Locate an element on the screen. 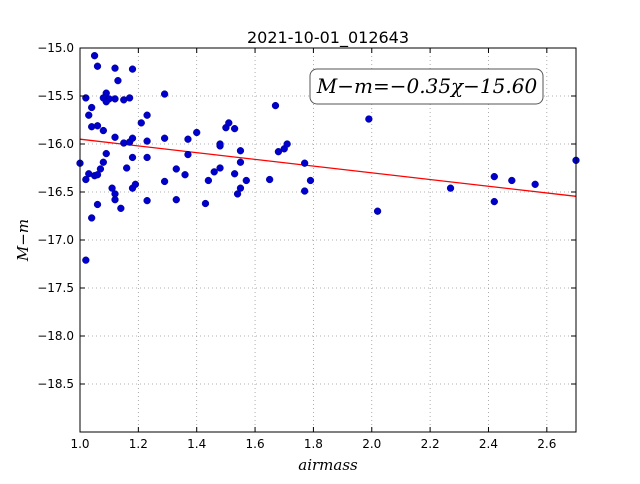  x-tick-label: 1.0 is located at coordinates (79, 444).